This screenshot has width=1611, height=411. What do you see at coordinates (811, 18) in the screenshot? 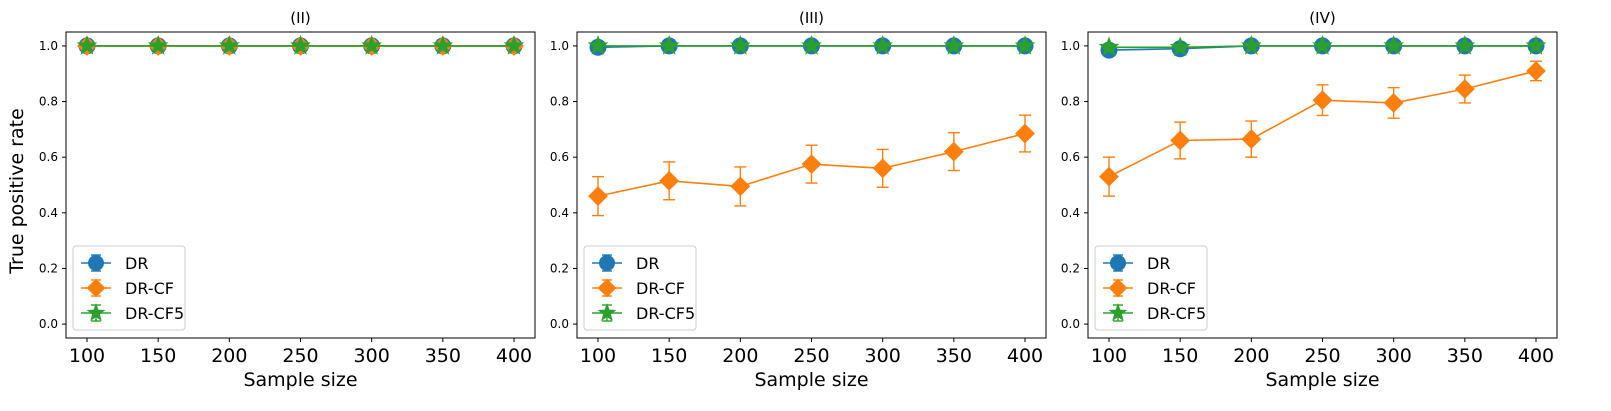
I see `panel-title: (III)` at bounding box center [811, 18].